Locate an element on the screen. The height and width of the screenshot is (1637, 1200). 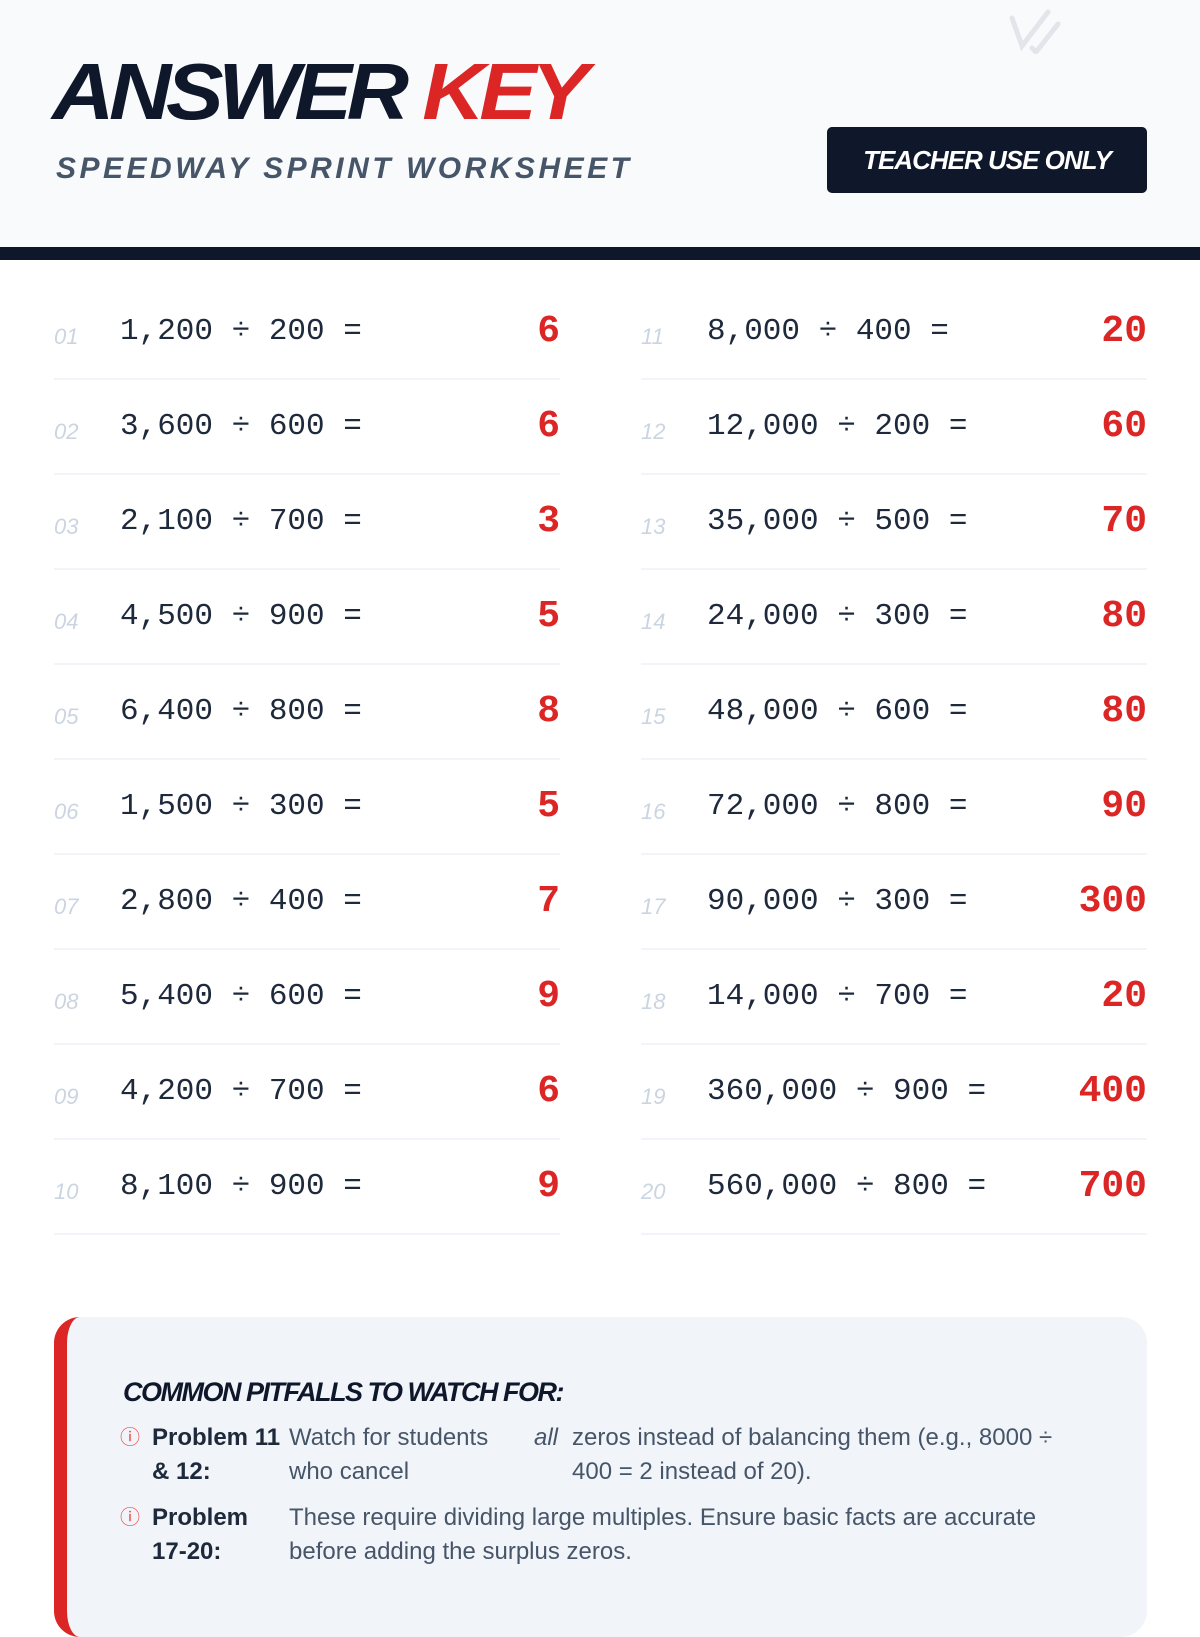
problem-expression: 35,000 ÷ 500 = is located at coordinates (837, 521).